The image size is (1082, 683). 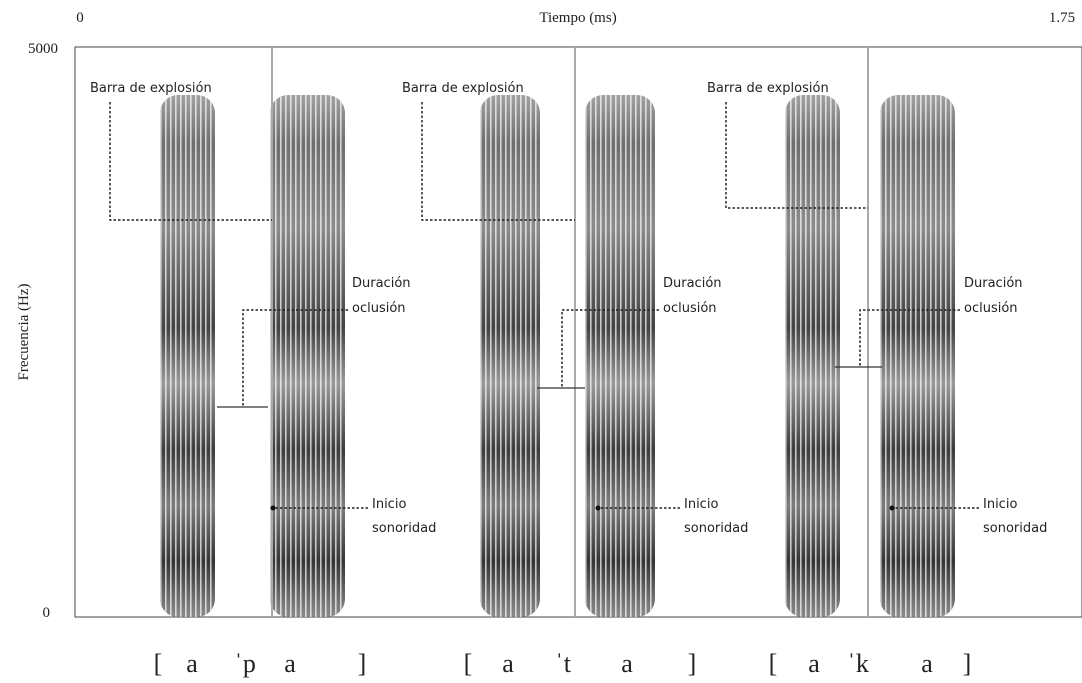 What do you see at coordinates (80, 18) in the screenshot?
I see `x-start: 0` at bounding box center [80, 18].